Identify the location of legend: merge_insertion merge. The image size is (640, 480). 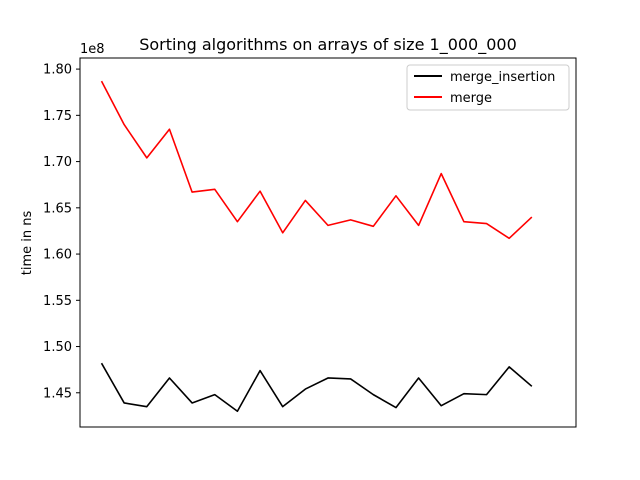
(488, 87).